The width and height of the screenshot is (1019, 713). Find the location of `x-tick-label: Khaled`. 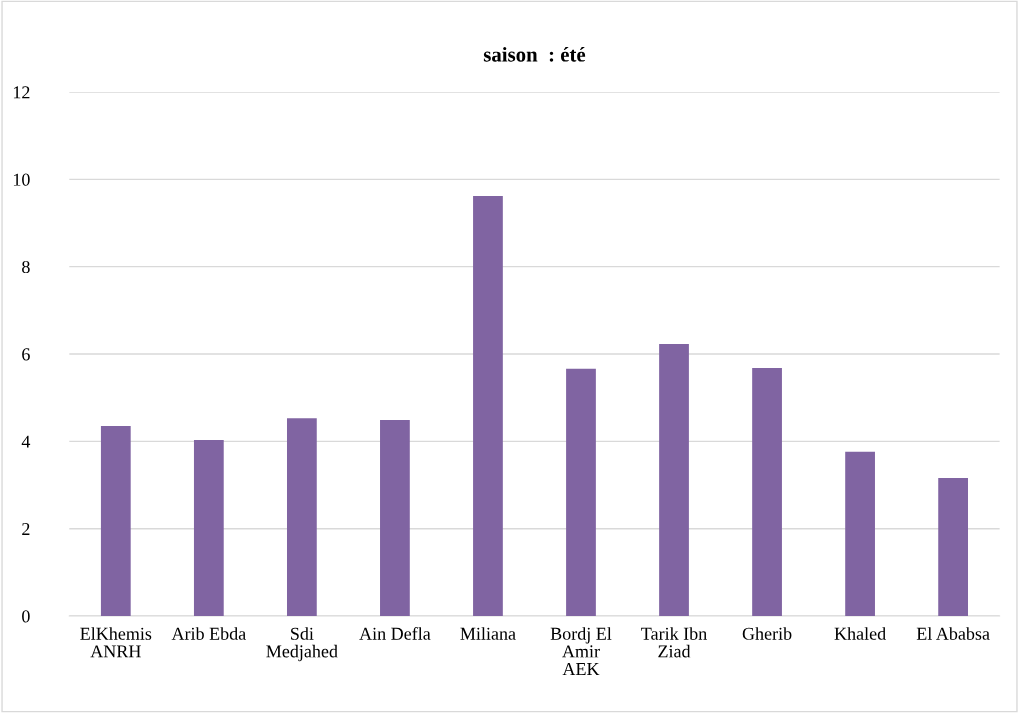

x-tick-label: Khaled is located at coordinates (860, 633).